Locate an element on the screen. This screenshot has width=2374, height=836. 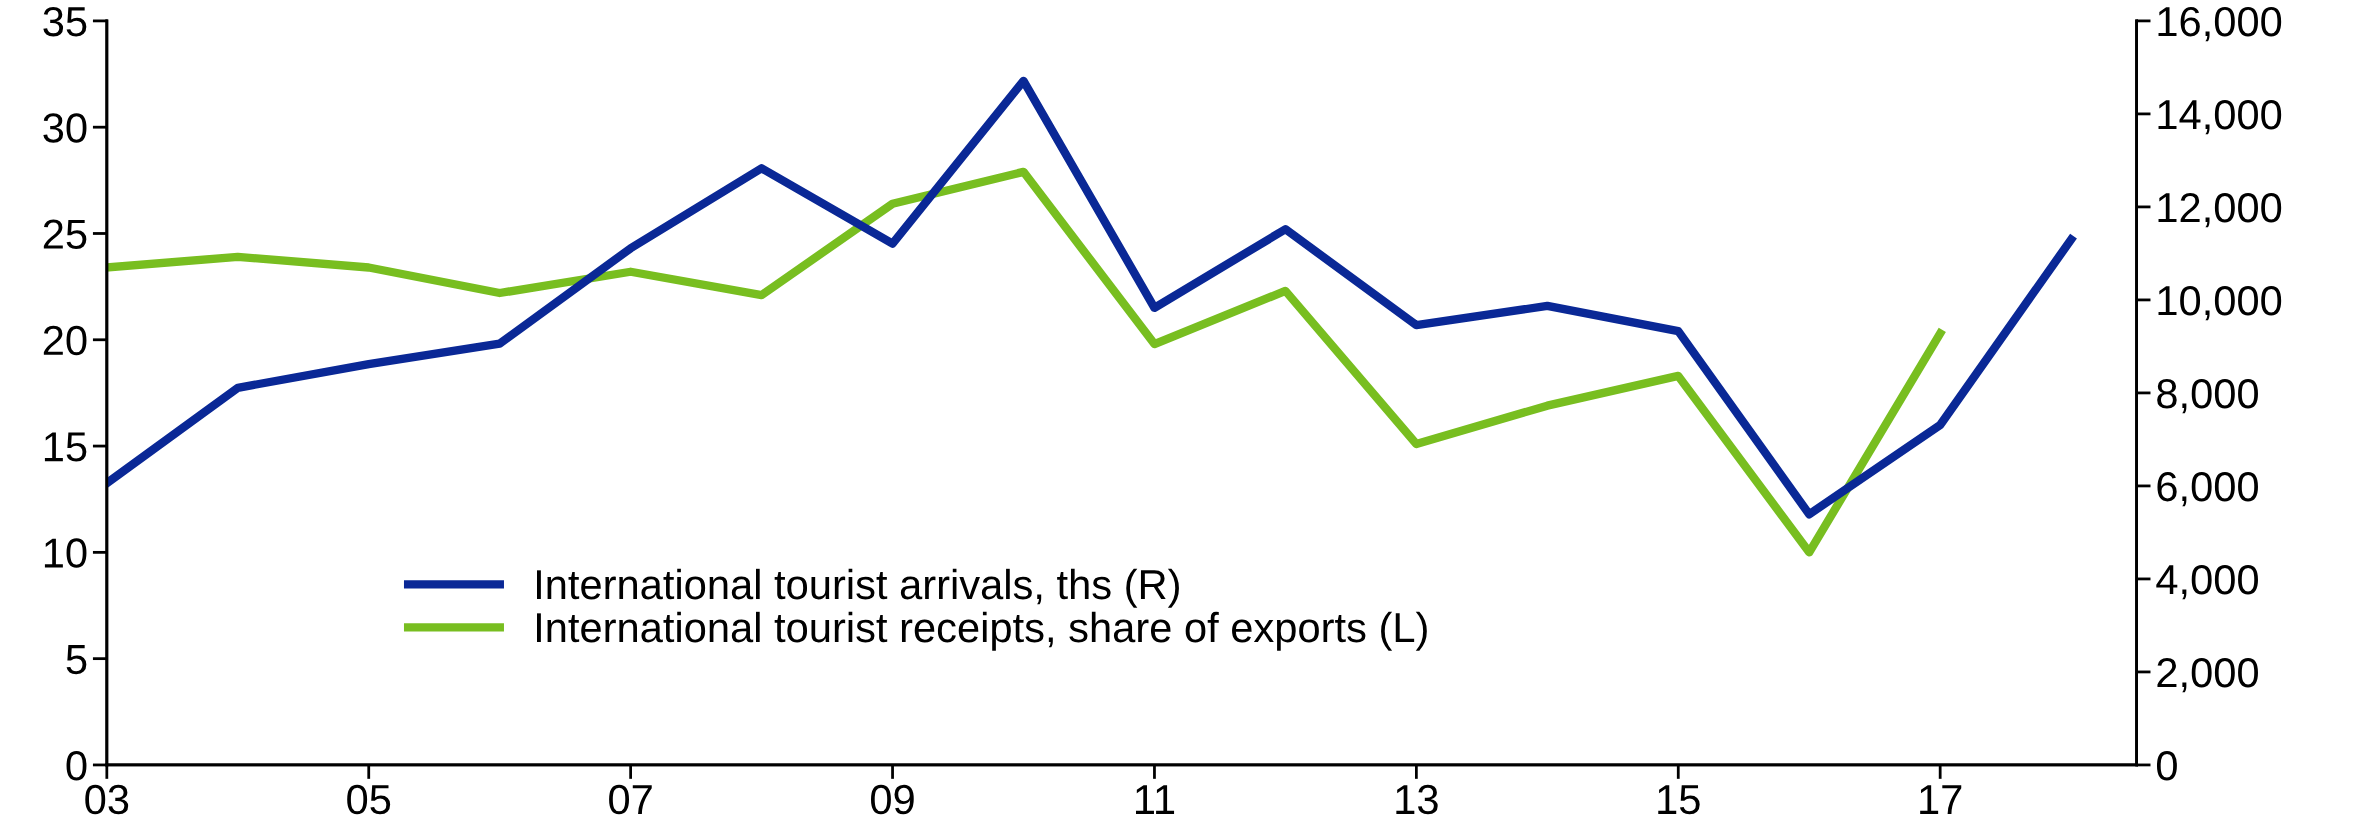
x-tick-label: 13 is located at coordinates (1417, 799).